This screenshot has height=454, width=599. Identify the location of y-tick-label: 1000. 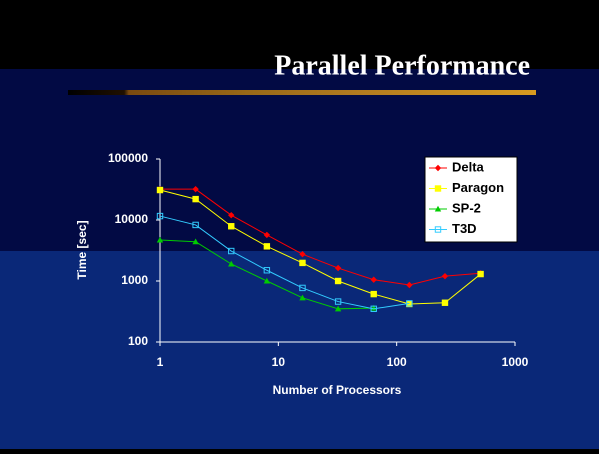
(134, 280).